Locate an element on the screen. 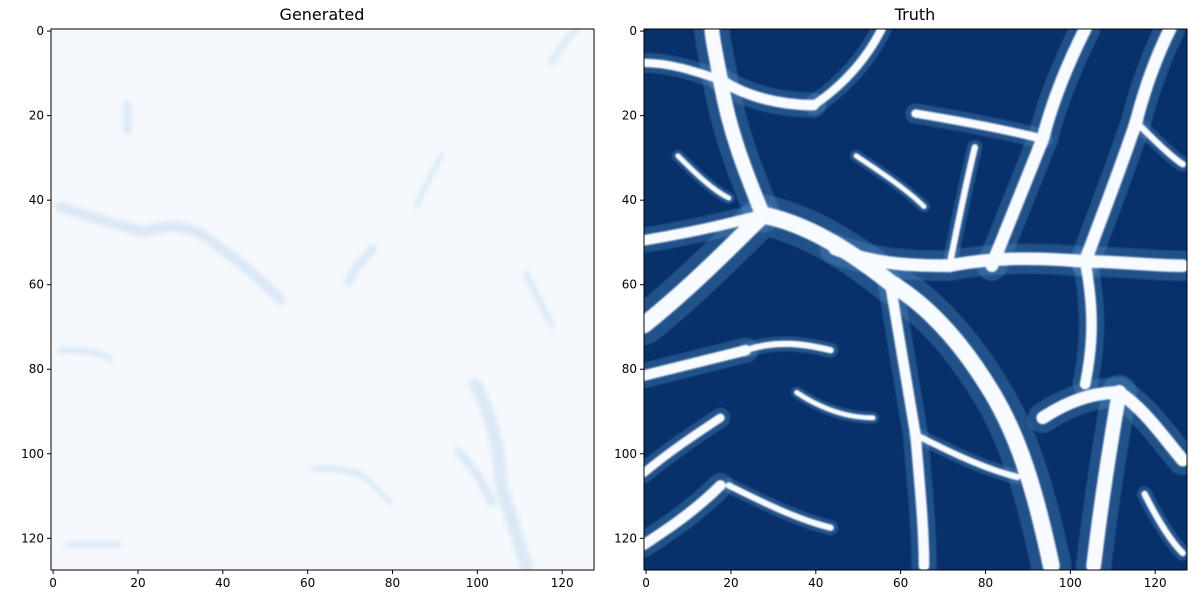  x-ticks-generated: 0 20 40 60 80 100 120 is located at coordinates (311, 580).